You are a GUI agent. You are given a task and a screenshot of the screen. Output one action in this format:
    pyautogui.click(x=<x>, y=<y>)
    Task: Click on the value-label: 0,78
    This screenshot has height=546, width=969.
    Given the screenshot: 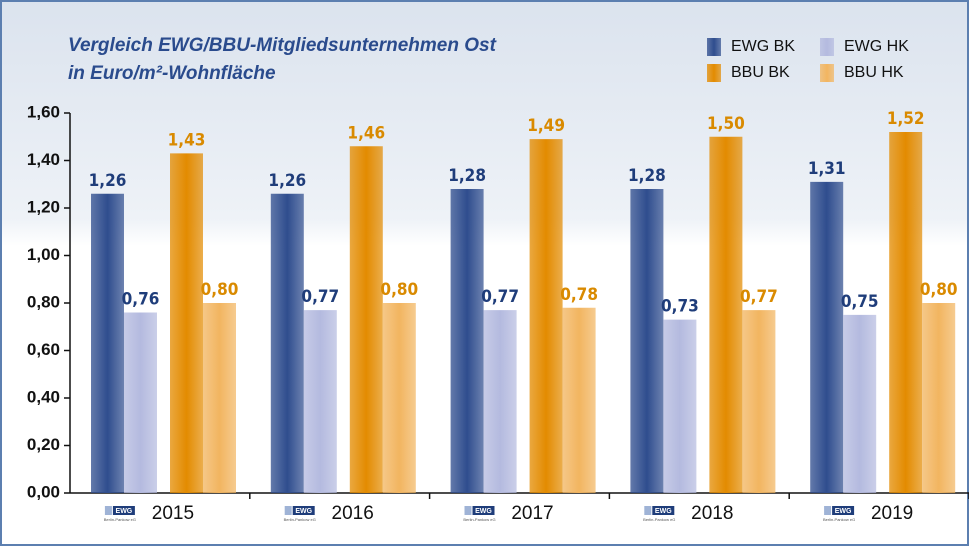 What is the action you would take?
    pyautogui.click(x=579, y=295)
    